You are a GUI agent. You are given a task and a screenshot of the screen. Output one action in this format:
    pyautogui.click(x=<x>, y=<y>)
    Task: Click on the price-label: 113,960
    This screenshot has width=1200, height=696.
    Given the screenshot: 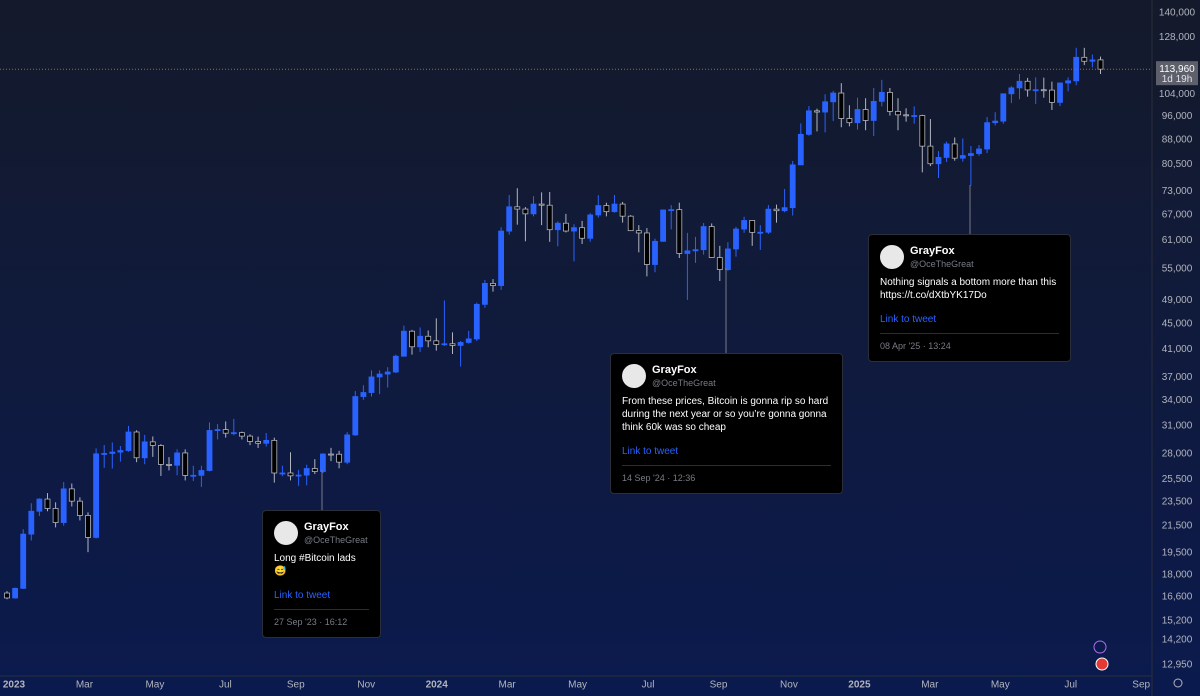 What is the action you would take?
    pyautogui.click(x=1177, y=69)
    